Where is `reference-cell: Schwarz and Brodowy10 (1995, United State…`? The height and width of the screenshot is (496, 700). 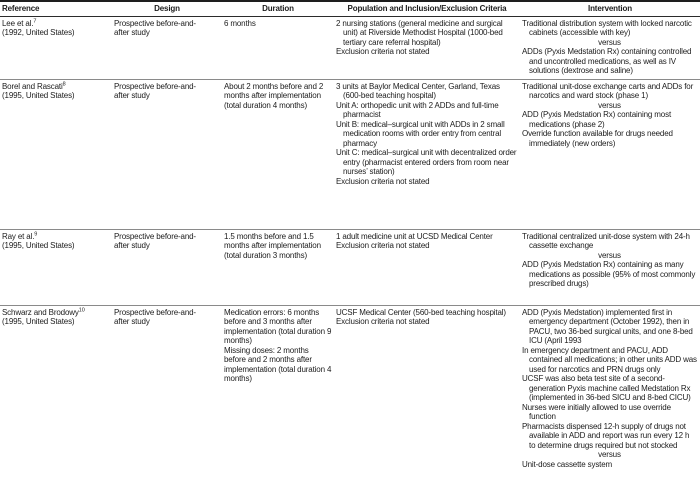 reference-cell: Schwarz and Brodowy10 (1995, United State… is located at coordinates (56, 400).